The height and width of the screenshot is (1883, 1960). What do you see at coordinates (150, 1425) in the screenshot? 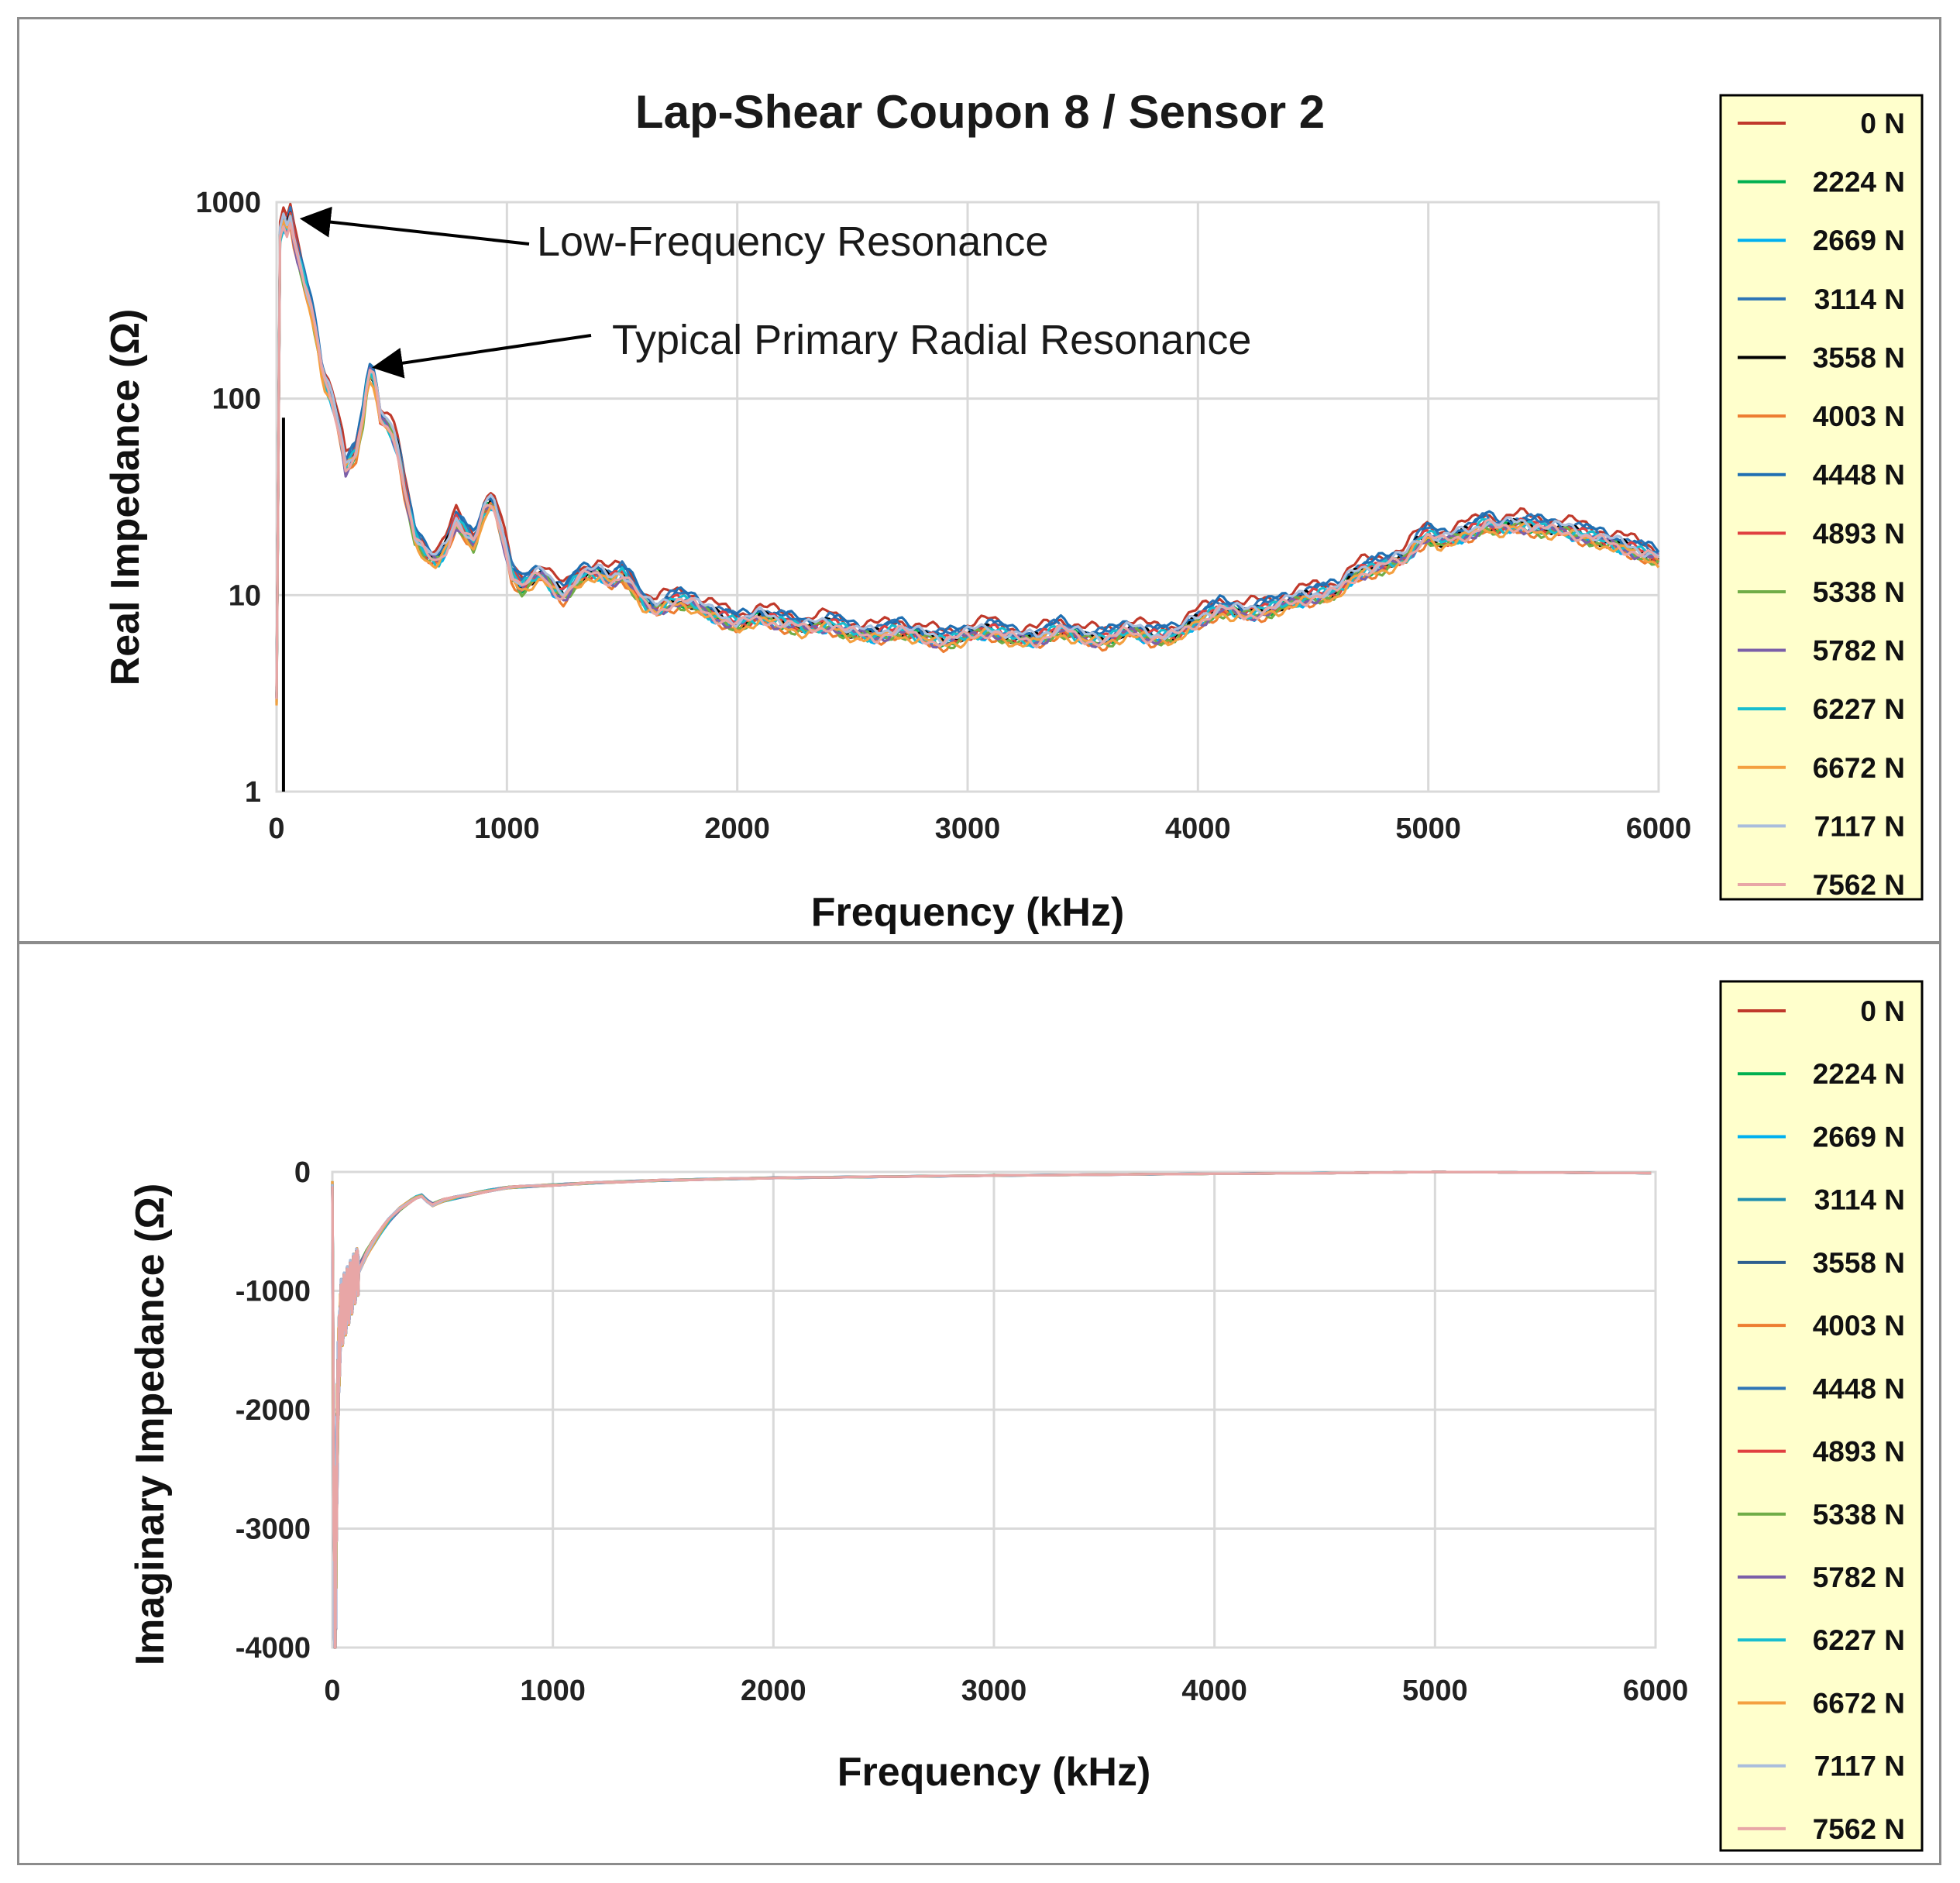
I see `y-axis-title: Imaginary Impedance (Ω)` at bounding box center [150, 1425].